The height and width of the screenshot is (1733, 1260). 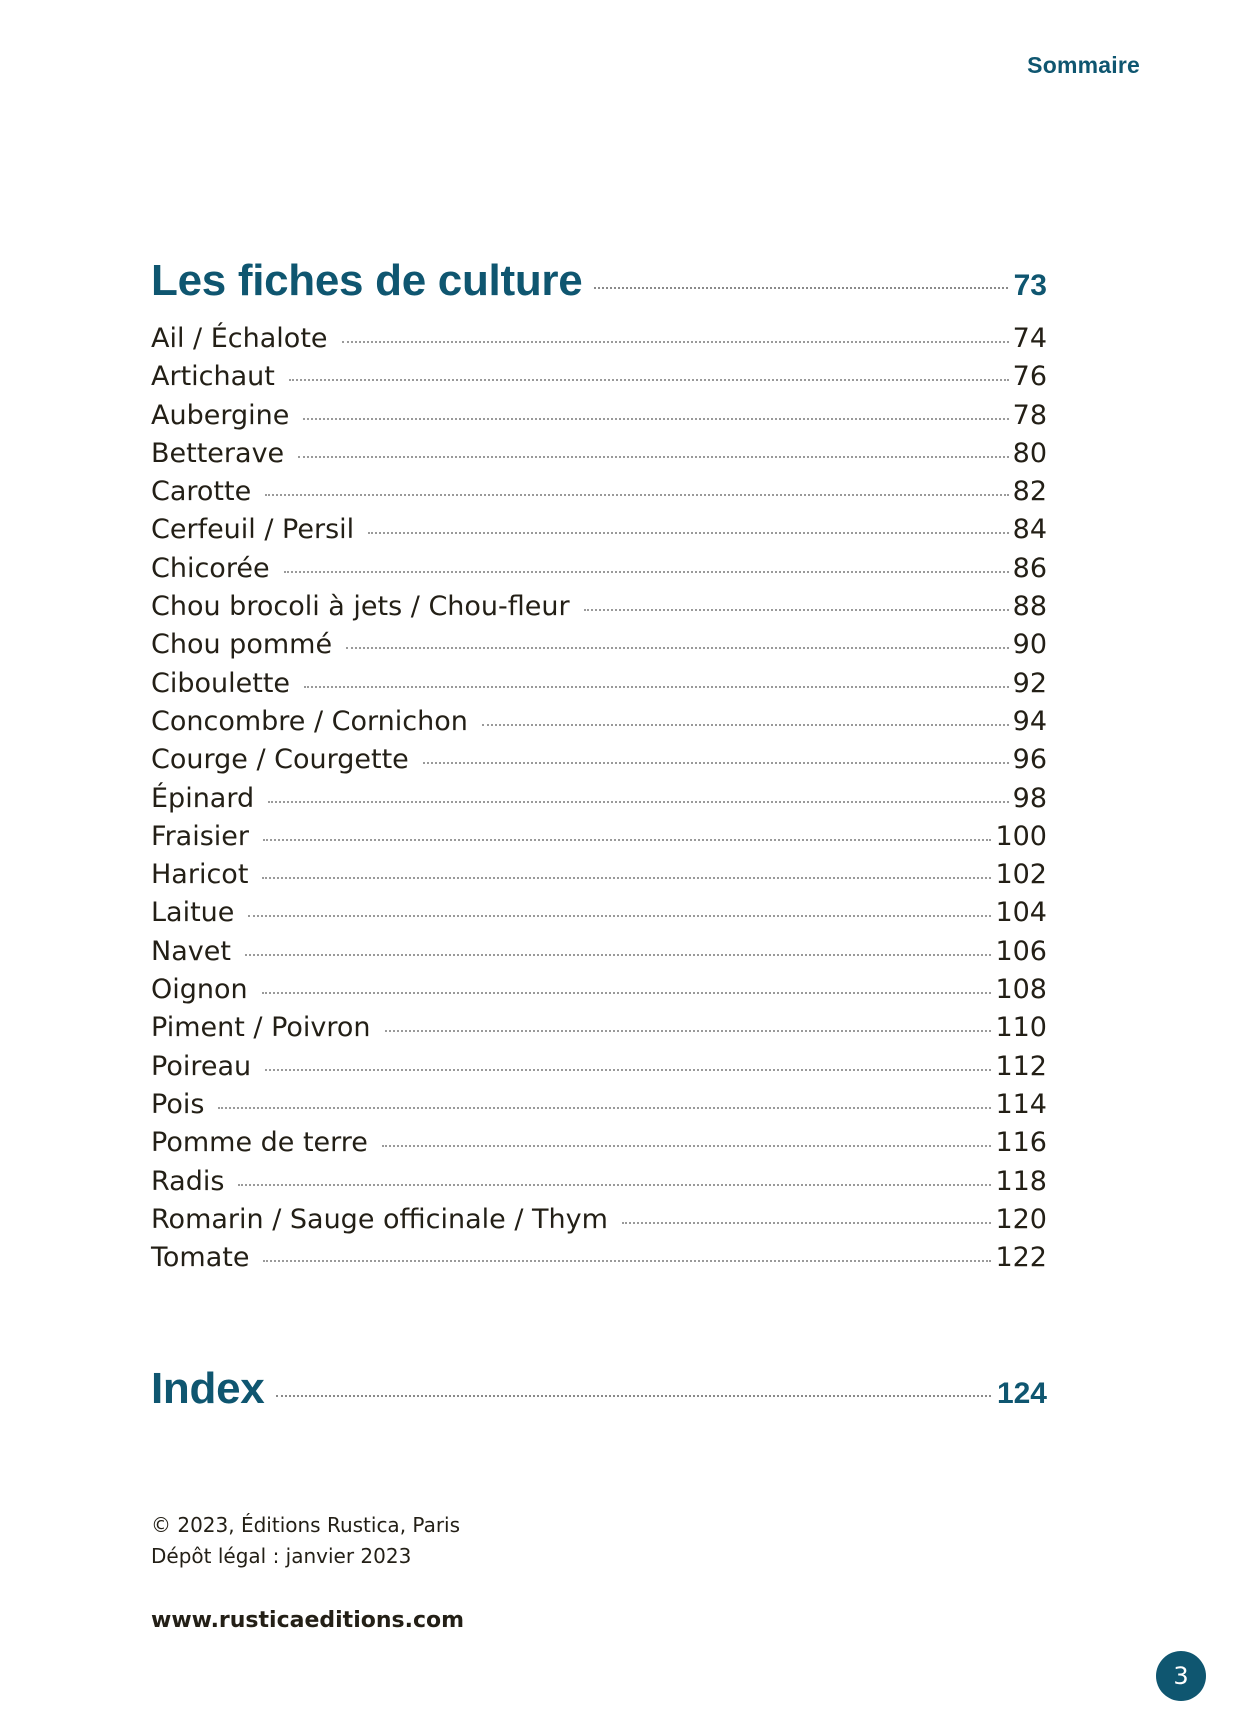 I want to click on entry-label: Oignon, so click(x=199, y=990).